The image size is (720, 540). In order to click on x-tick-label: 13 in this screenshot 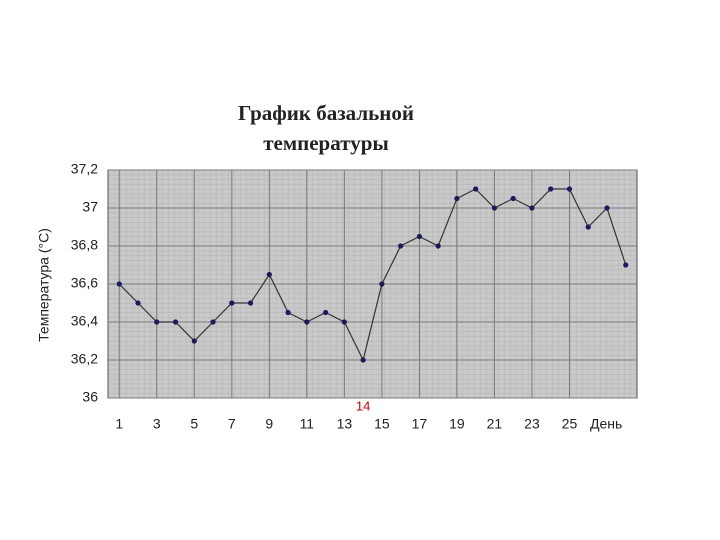, I will do `click(345, 424)`.